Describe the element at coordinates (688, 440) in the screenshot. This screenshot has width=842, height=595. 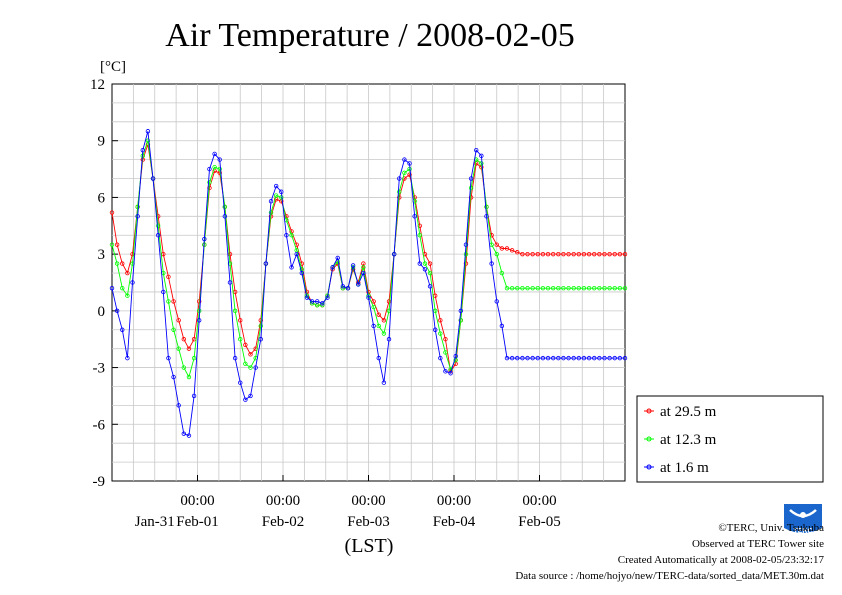
I see `legend-label: at 12.3 m` at that location.